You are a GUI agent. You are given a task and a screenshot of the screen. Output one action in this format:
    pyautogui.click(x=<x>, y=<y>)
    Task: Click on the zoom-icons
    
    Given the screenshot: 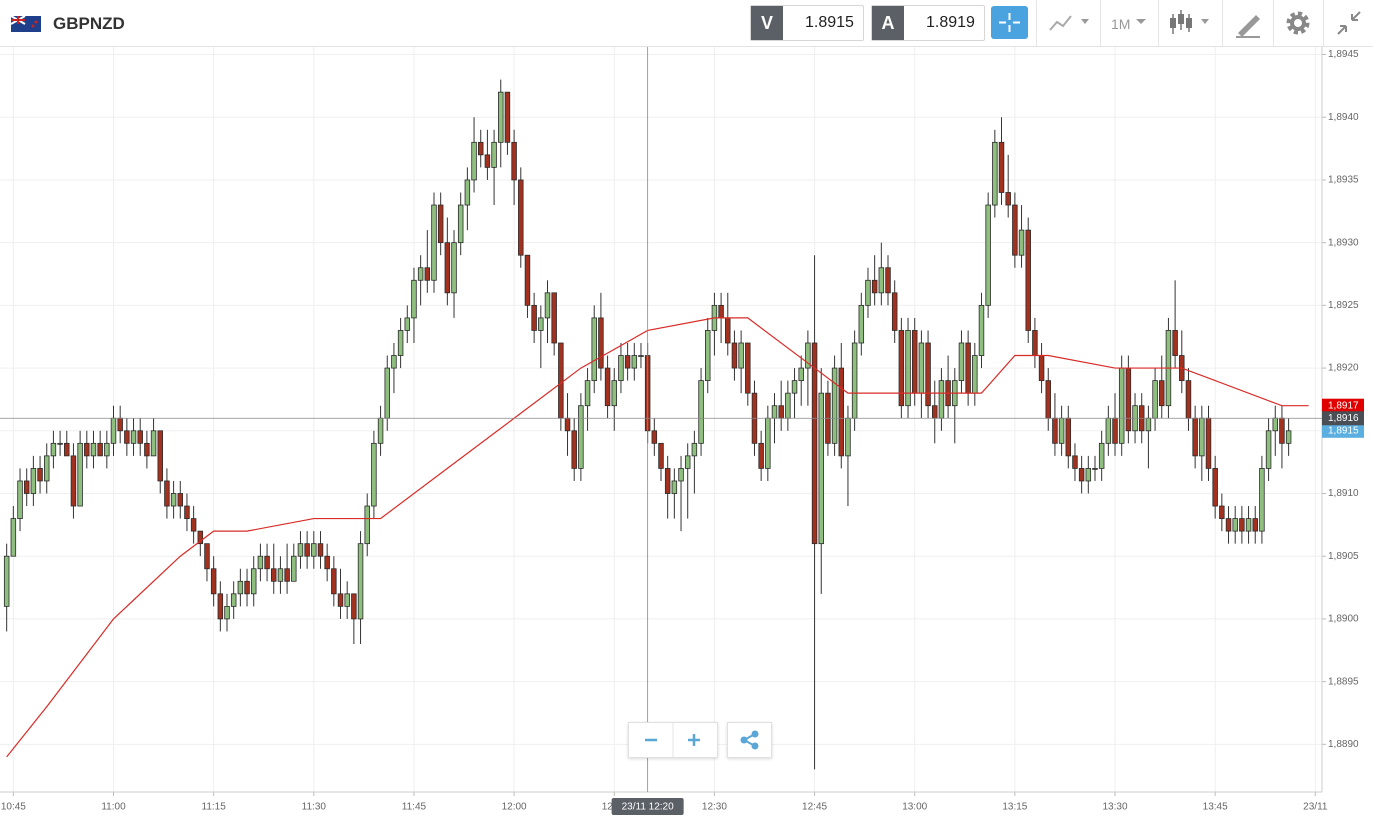 What is the action you would take?
    pyautogui.click(x=672, y=740)
    